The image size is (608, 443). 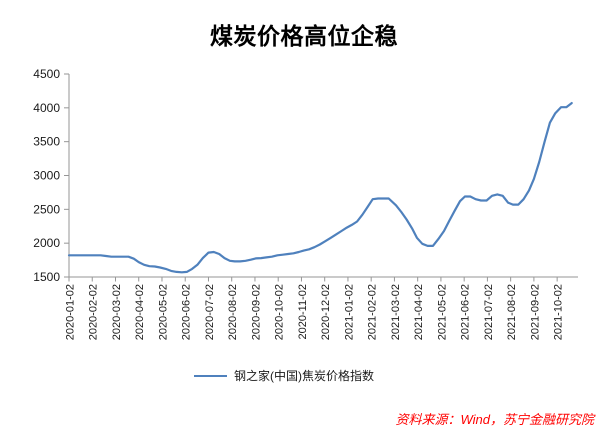 What do you see at coordinates (210, 312) in the screenshot?
I see `x-tick-label: 2020-07-02` at bounding box center [210, 312].